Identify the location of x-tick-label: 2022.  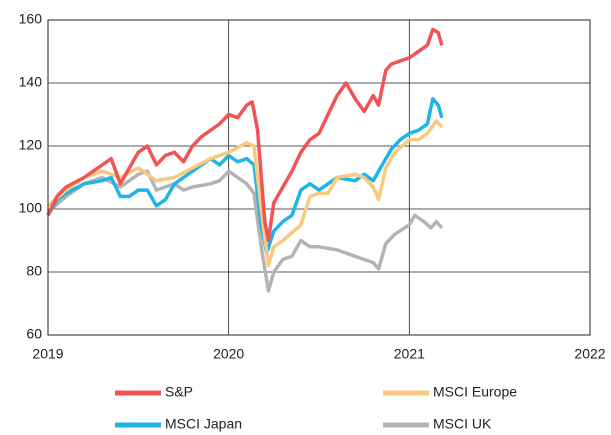
(589, 354).